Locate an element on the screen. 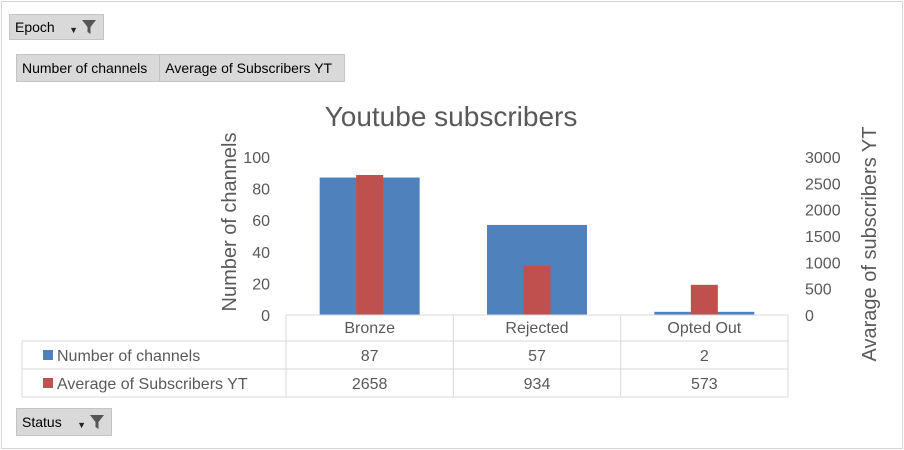 The width and height of the screenshot is (904, 450). status-filter-button: Status ▼ is located at coordinates (64, 422).